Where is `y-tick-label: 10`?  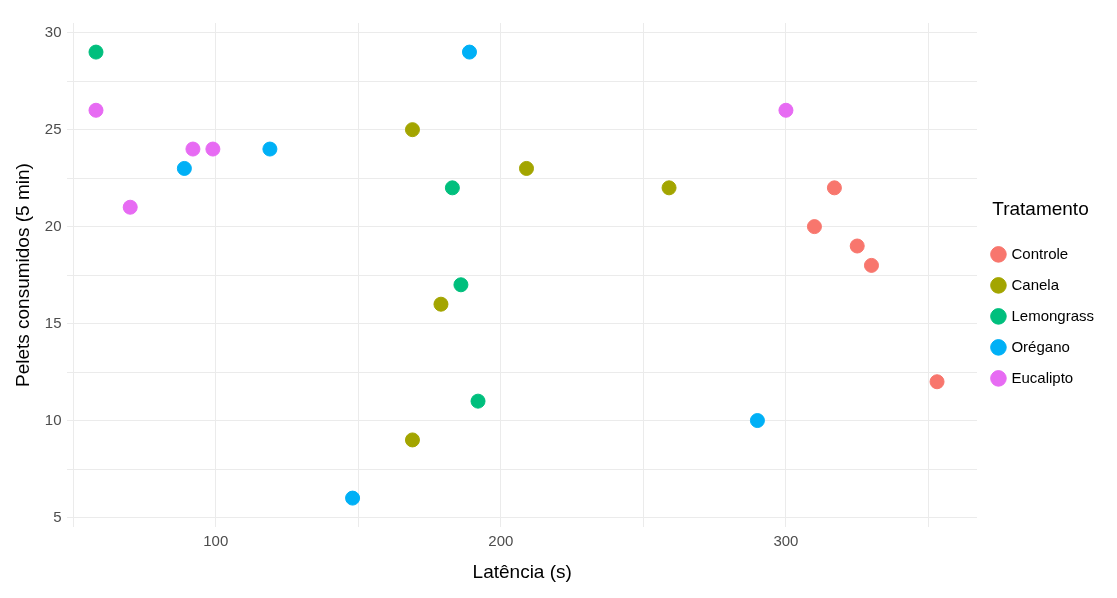
y-tick-label: 10 is located at coordinates (53, 419).